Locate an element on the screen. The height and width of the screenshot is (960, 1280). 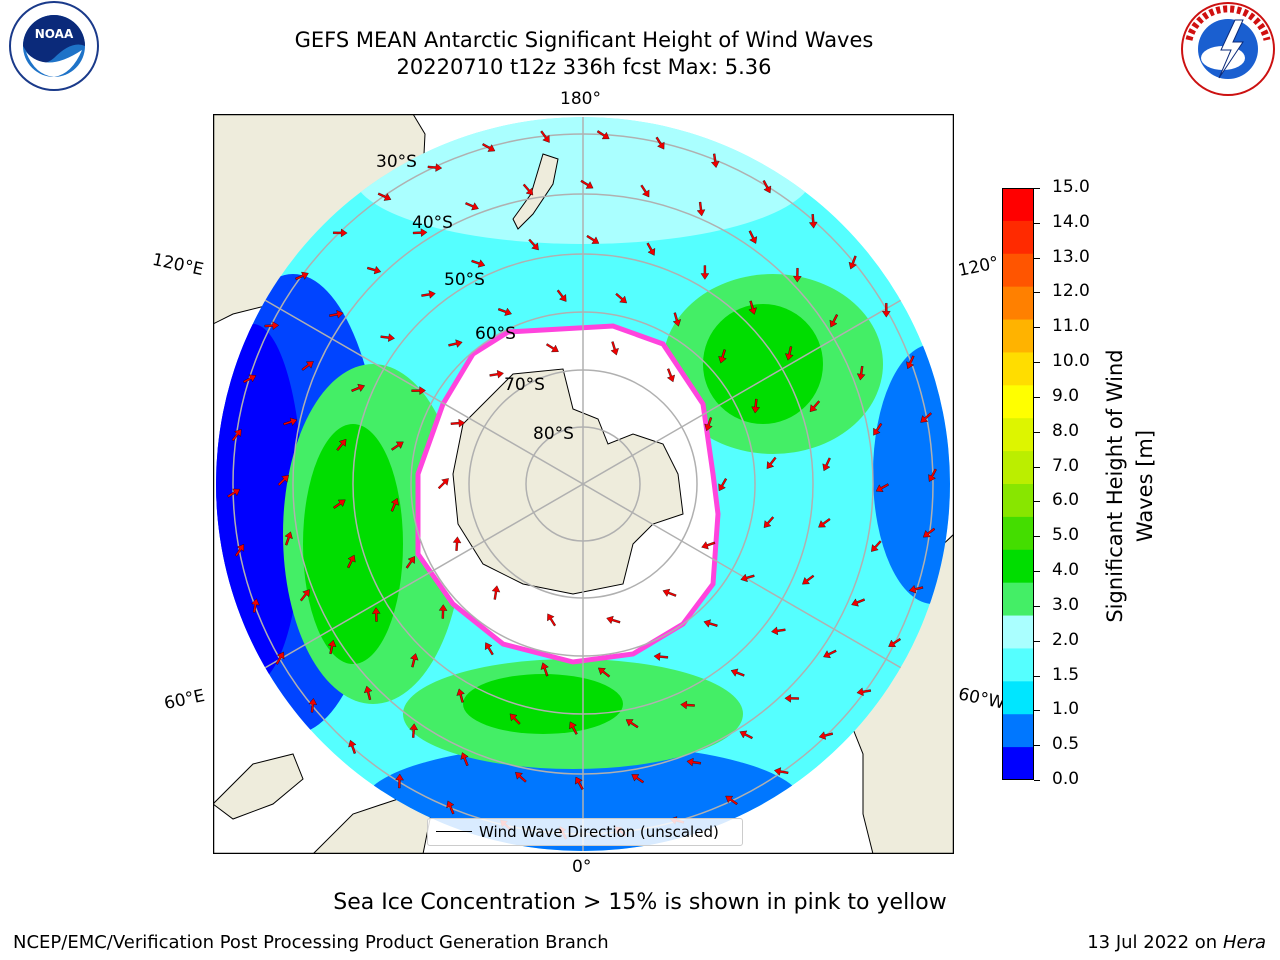
date-text: 13 Jul 2022 on Hera is located at coordinates (1176, 942).